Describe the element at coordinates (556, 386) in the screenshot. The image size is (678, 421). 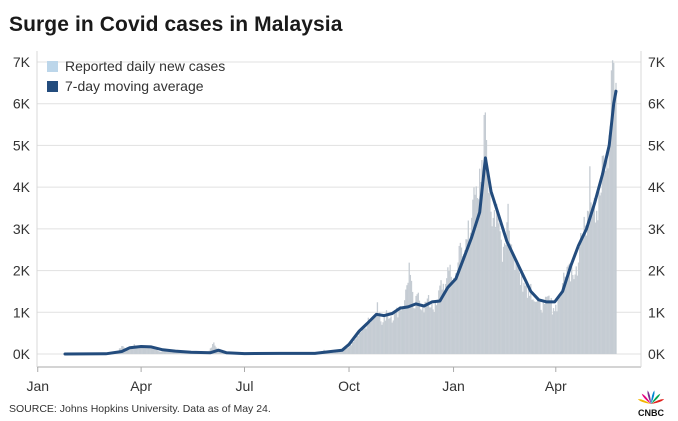
I see `x-tick-label: Apr` at that location.